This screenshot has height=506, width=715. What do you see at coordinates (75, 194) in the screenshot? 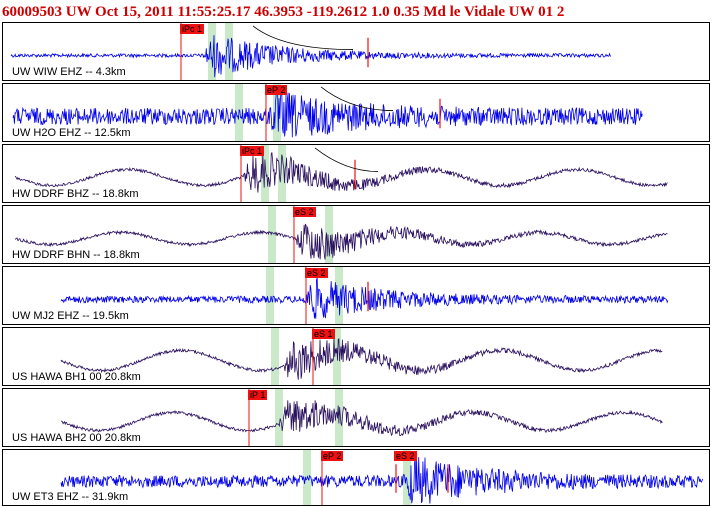
I see `channel-label: HW DDRF BHZ -- 18.8km` at bounding box center [75, 194].